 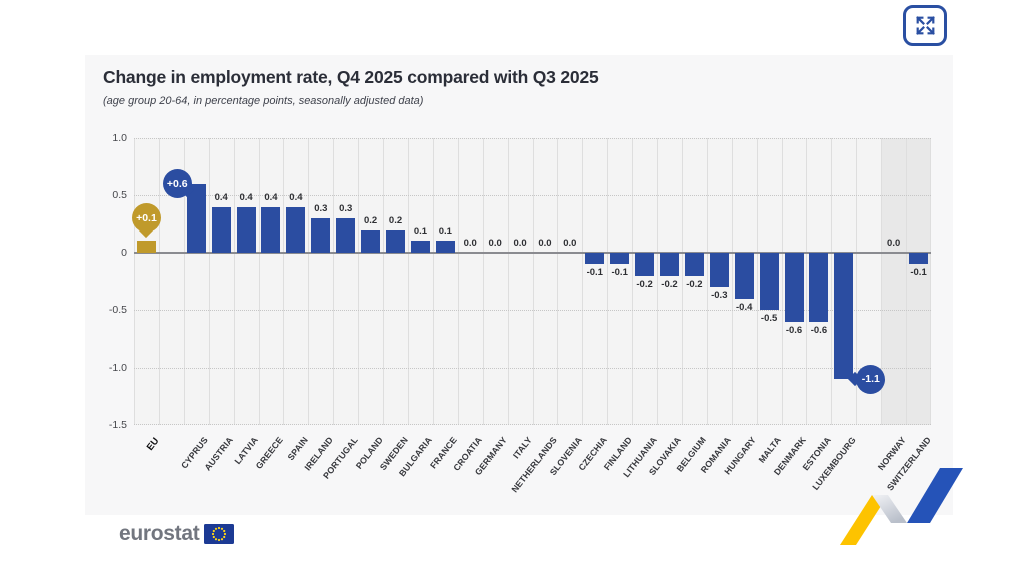 What do you see at coordinates (595, 258) in the screenshot?
I see `bar-czechia` at bounding box center [595, 258].